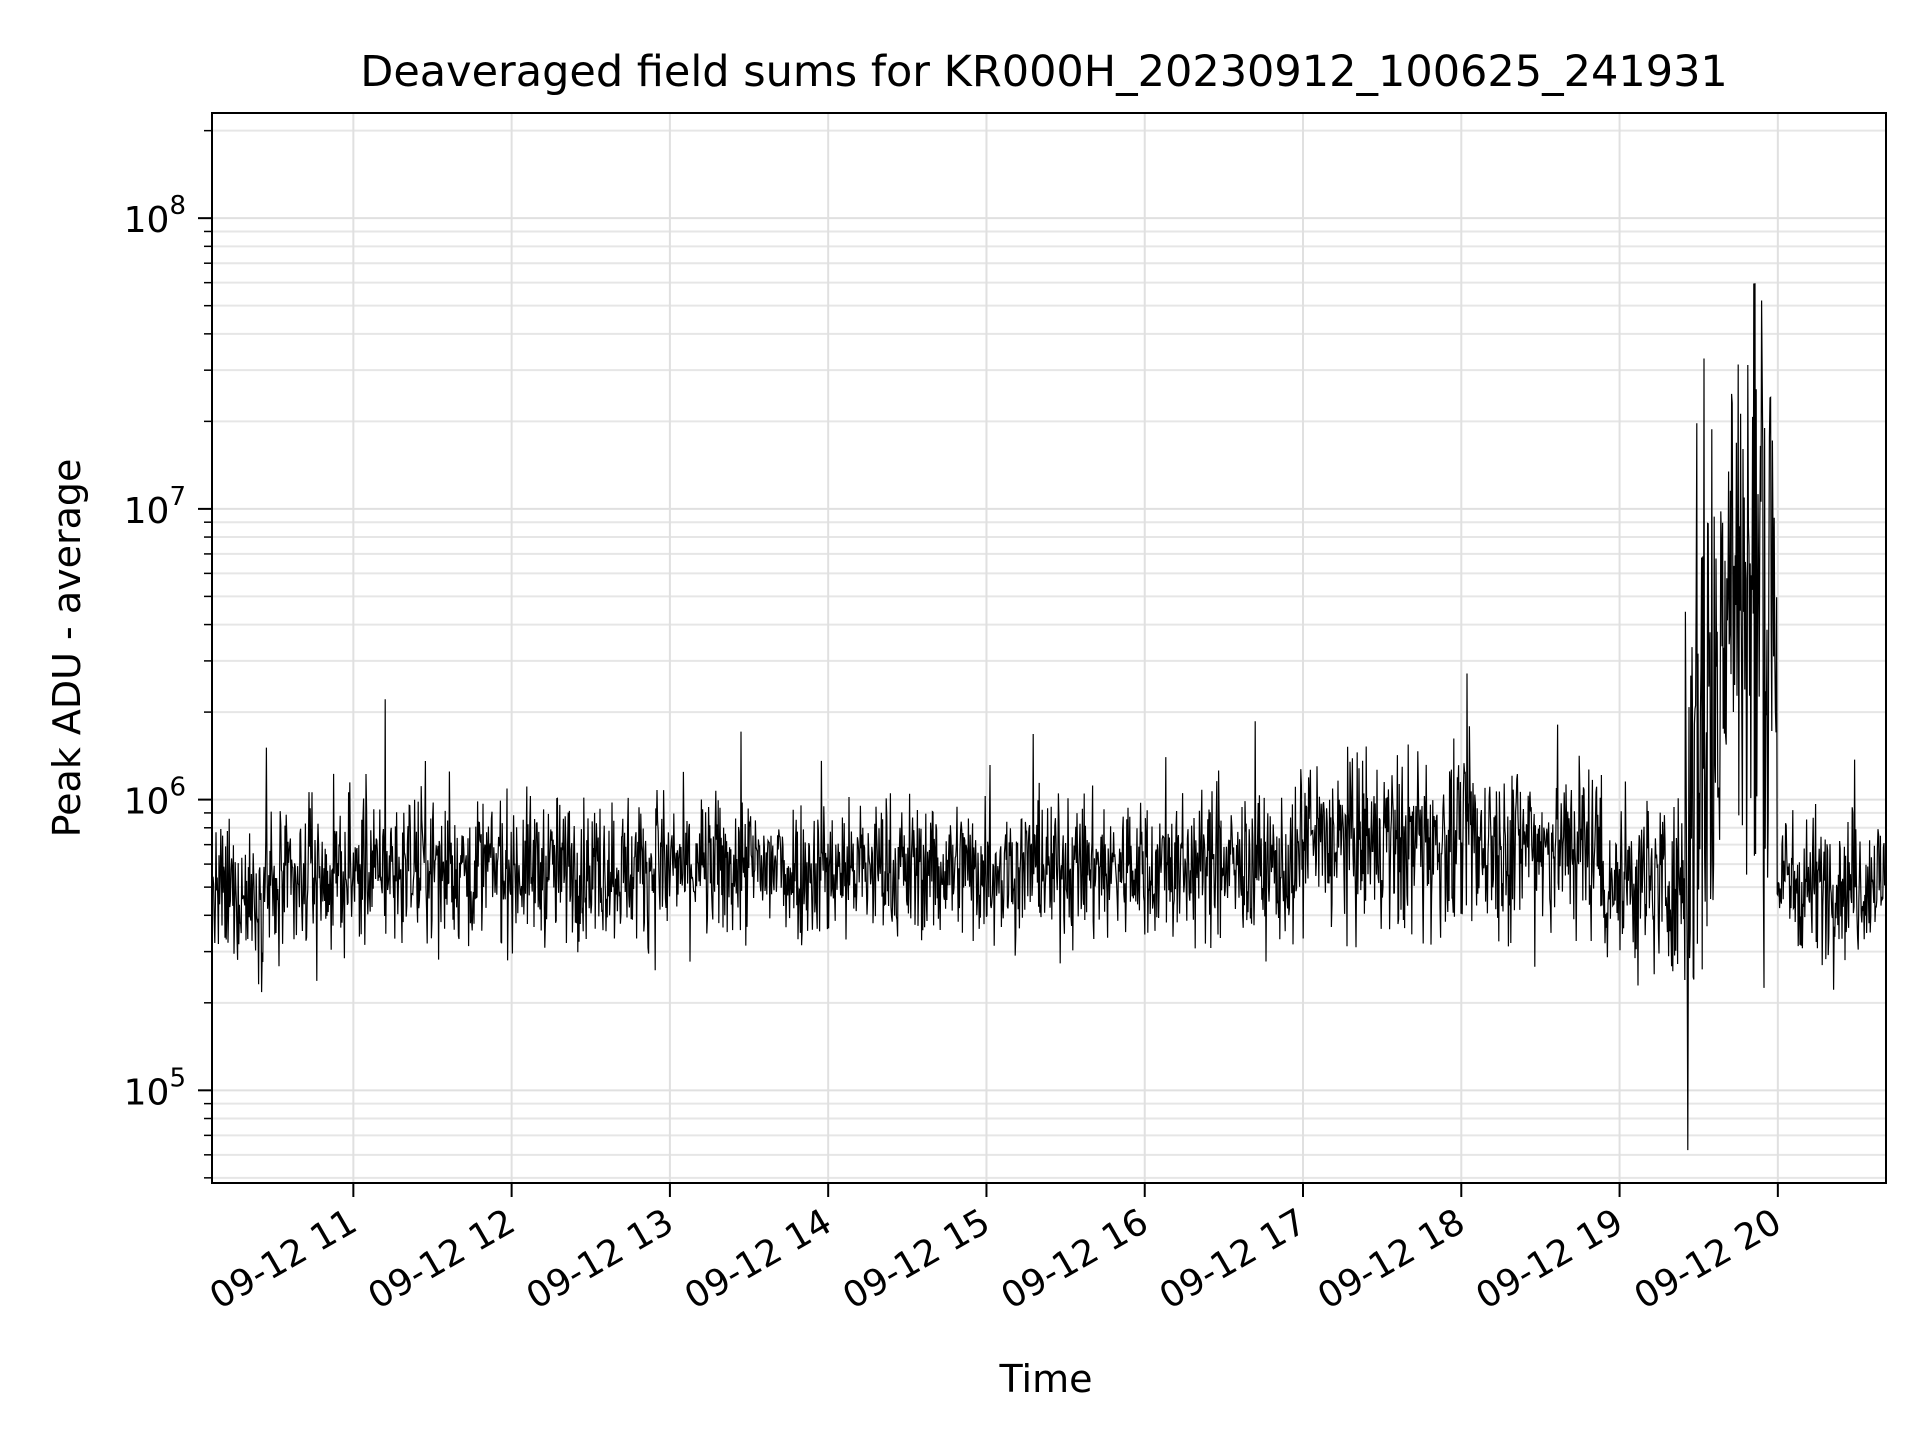  I want to click on y-axis-label: Peak ADU - average, so click(67, 648).